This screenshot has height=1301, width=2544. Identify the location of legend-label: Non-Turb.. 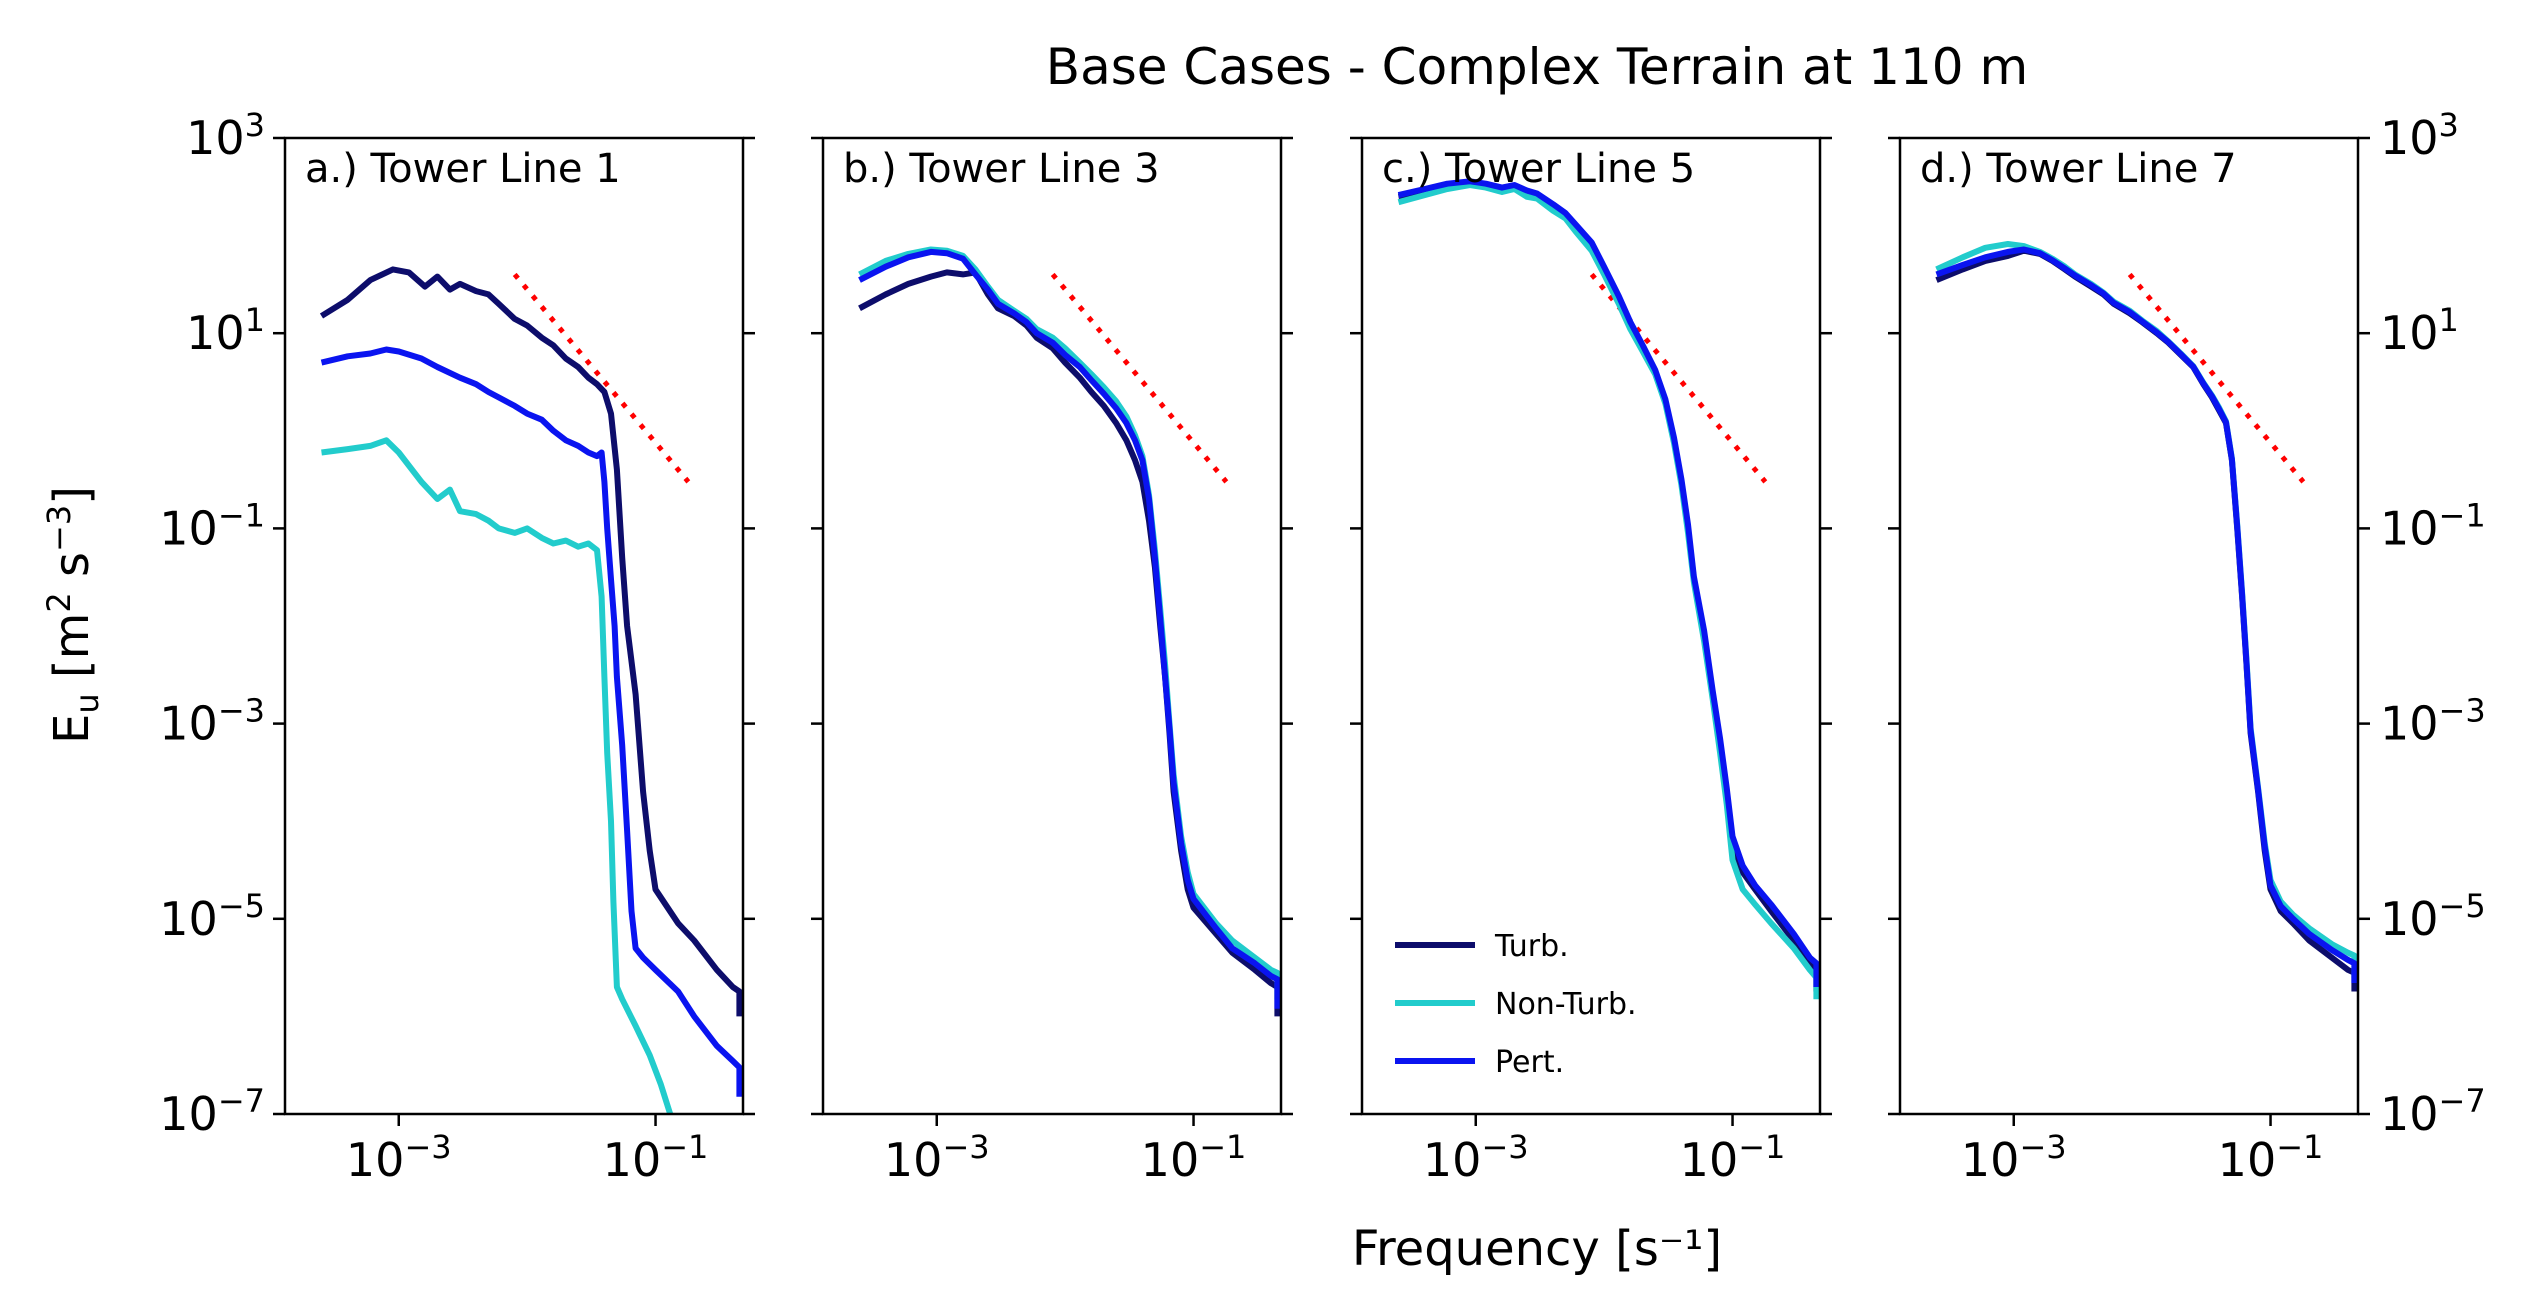
(1566, 1004).